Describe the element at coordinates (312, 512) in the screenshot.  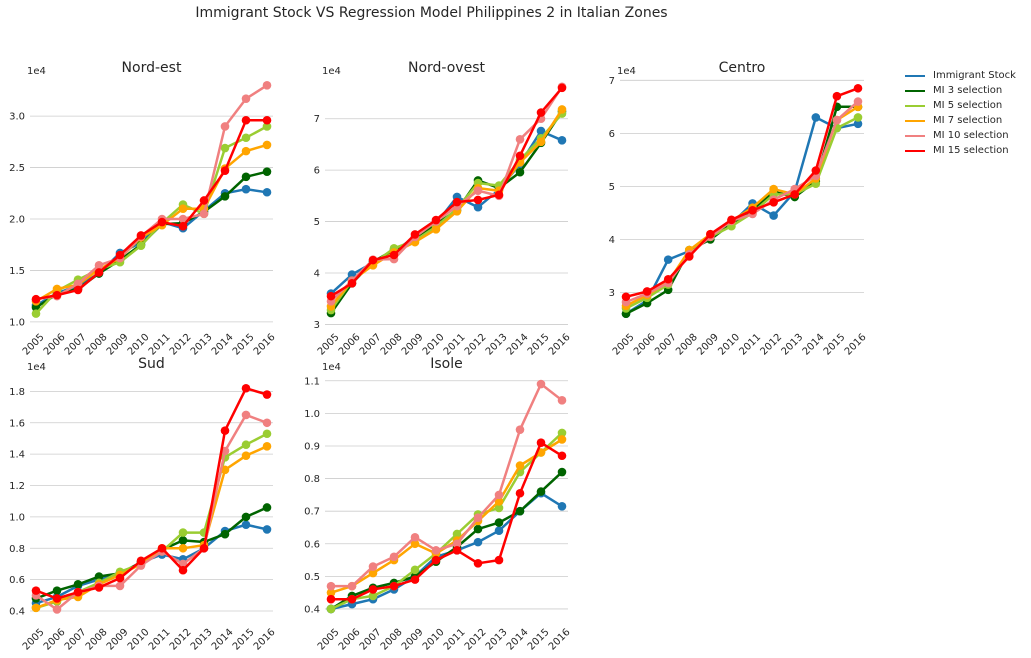
I see `y-tick-label: 0.7` at that location.